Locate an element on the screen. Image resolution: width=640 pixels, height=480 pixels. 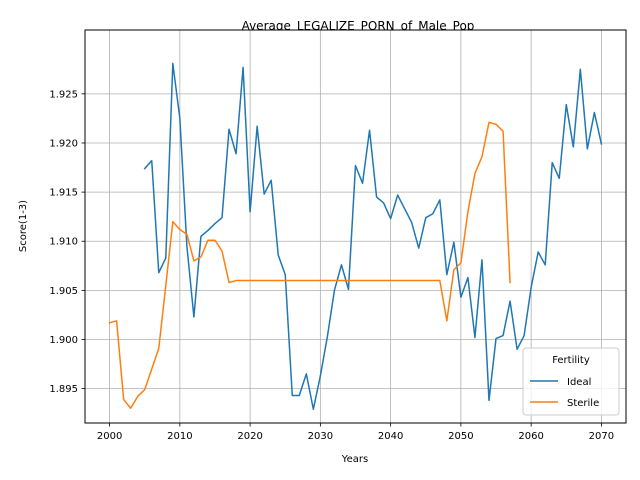
x-axis-ticks: 2000 2010 2020 2030 2040 2050 2060 2070 is located at coordinates (355, 432).